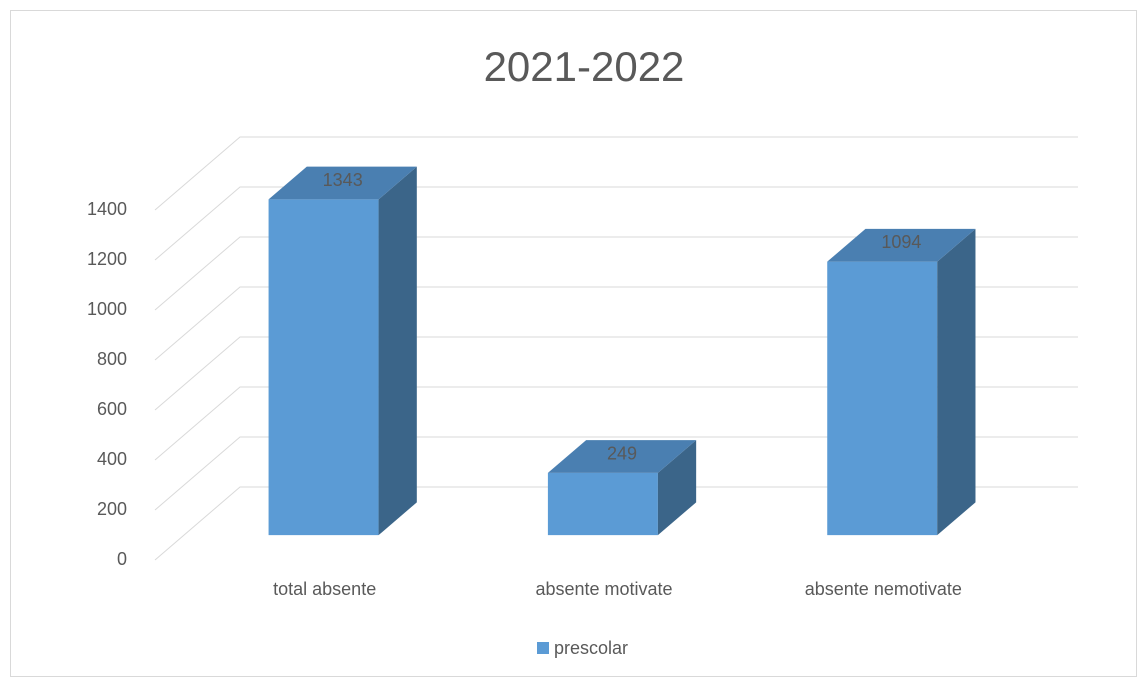  I want to click on y-tick-label: 1200, so click(107, 259).